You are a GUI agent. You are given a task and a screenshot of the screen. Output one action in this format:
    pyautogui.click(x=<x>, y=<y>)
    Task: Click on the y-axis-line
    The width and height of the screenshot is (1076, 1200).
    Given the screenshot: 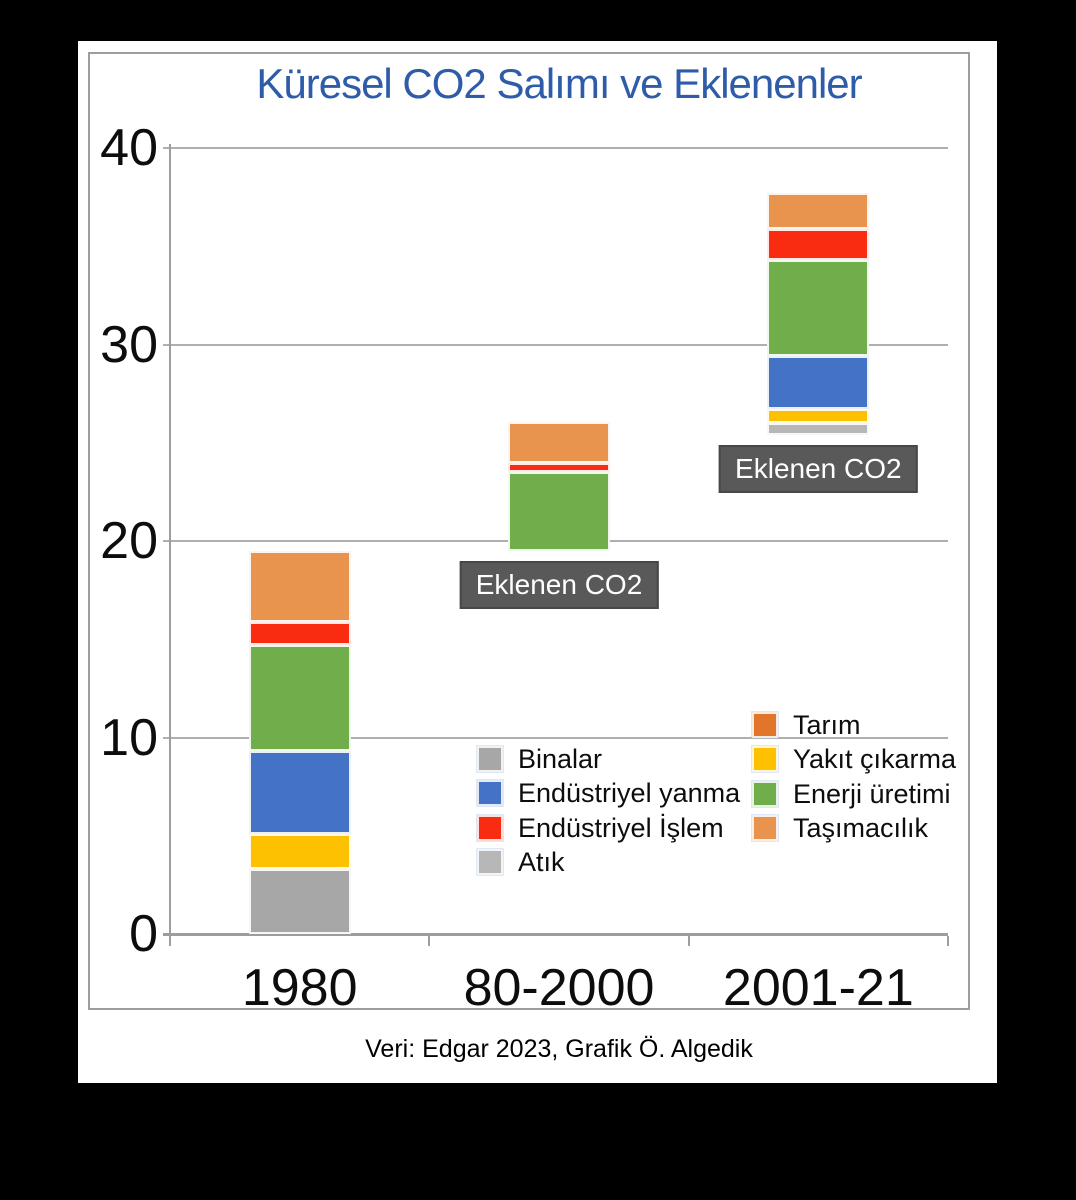 What is the action you would take?
    pyautogui.click(x=170, y=542)
    